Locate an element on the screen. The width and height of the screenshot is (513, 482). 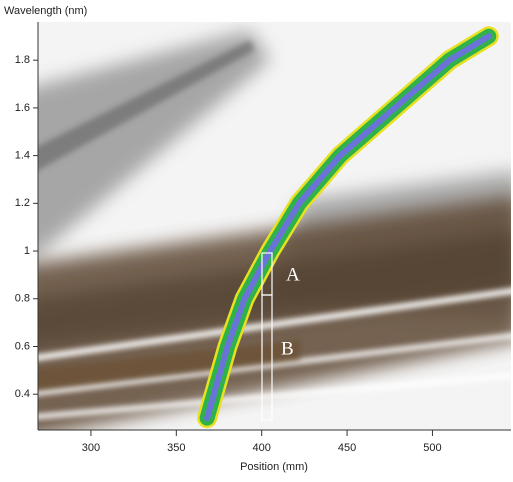
y-tick-label: 1.2 is located at coordinates (22, 203).